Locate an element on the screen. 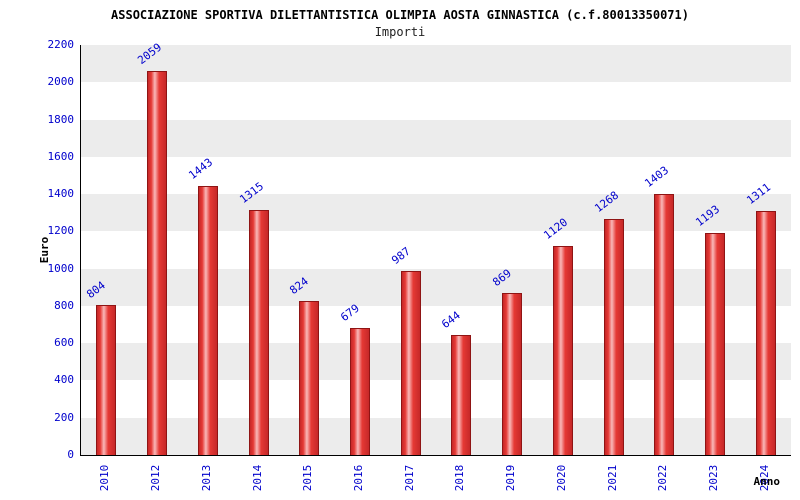 Image resolution: width=800 pixels, height=500 pixels. y-tick-label: 0 is located at coordinates (70, 454).